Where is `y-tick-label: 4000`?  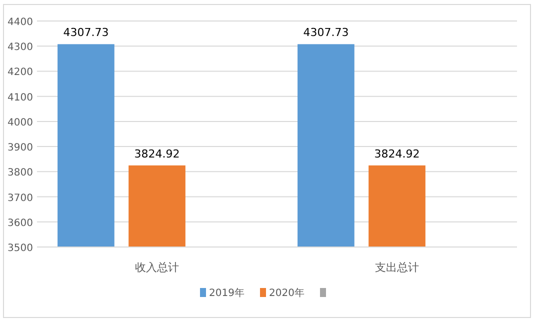 y-tick-label: 4000 is located at coordinates (20, 122).